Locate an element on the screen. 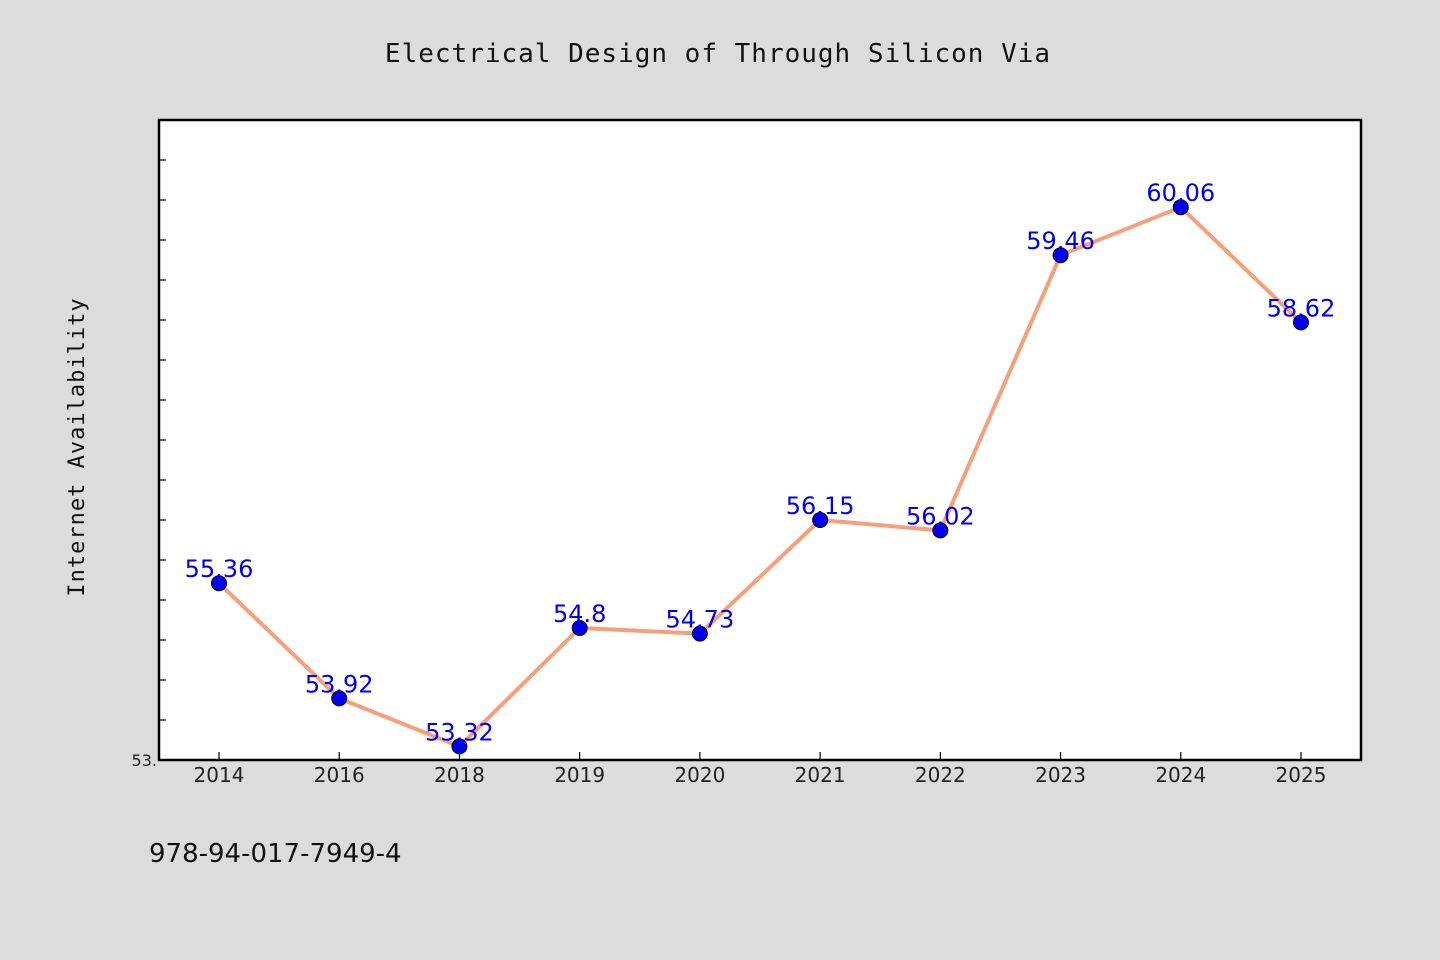 Image resolution: width=1440 pixels, height=960 pixels. data-label: 60.06 is located at coordinates (1180, 193).